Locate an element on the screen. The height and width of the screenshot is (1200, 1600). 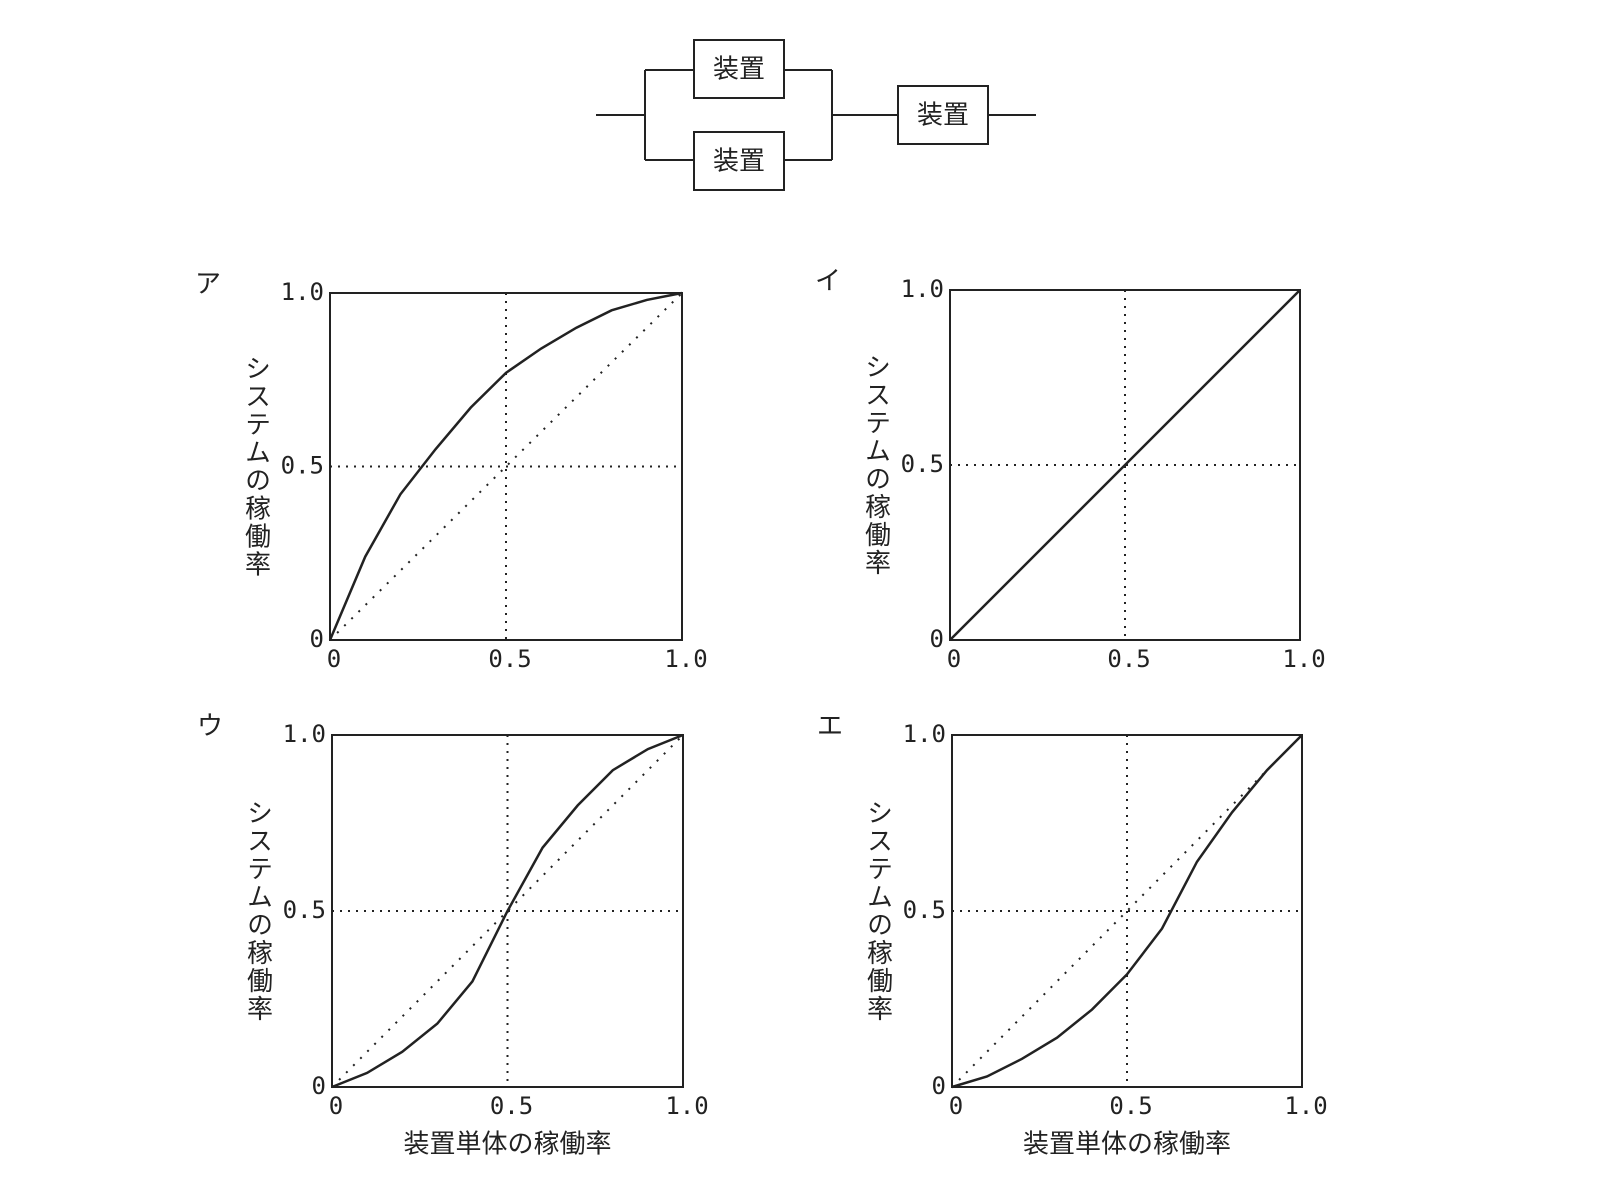
chart-title: ア is located at coordinates (208, 285).